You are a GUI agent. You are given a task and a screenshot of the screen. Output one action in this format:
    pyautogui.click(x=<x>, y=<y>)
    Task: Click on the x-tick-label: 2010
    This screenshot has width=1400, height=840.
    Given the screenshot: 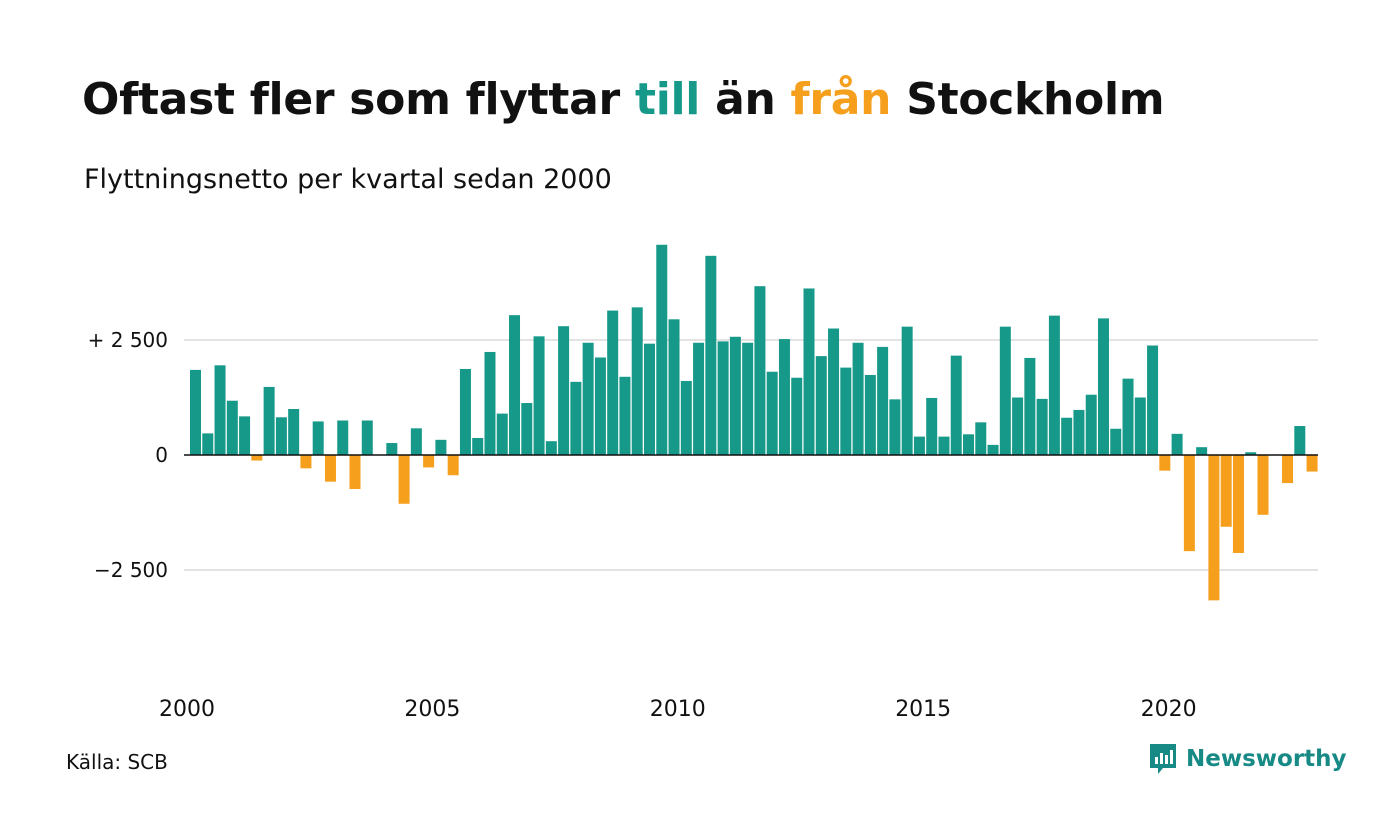 What is the action you would take?
    pyautogui.click(x=678, y=709)
    